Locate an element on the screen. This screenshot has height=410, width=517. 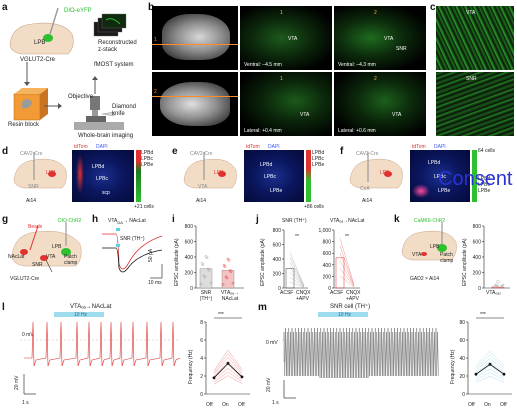
i-bar is located at coordinates (228, 279).